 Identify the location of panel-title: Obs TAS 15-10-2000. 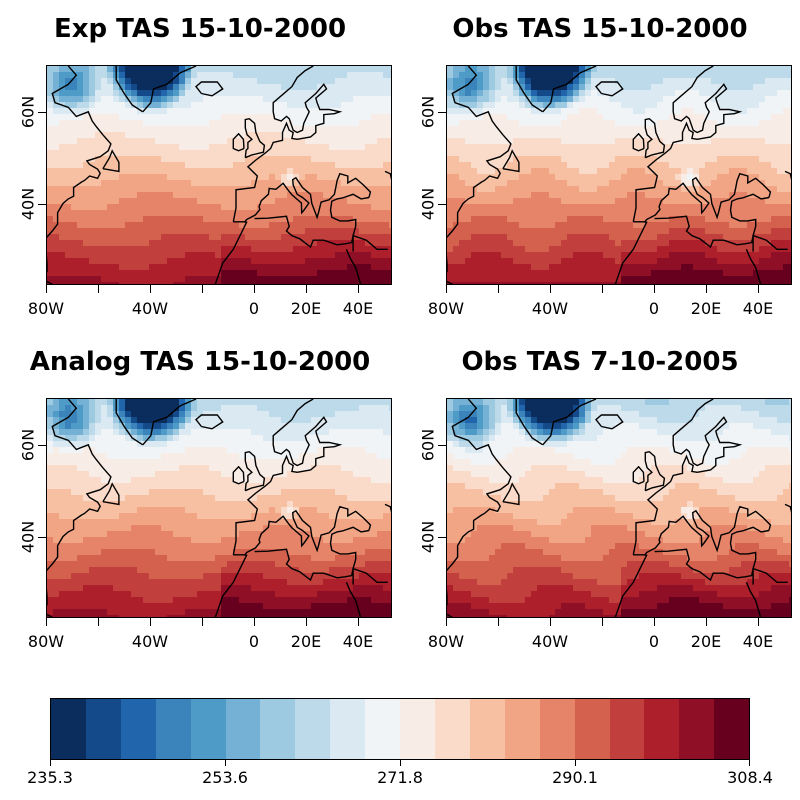
(600, 29).